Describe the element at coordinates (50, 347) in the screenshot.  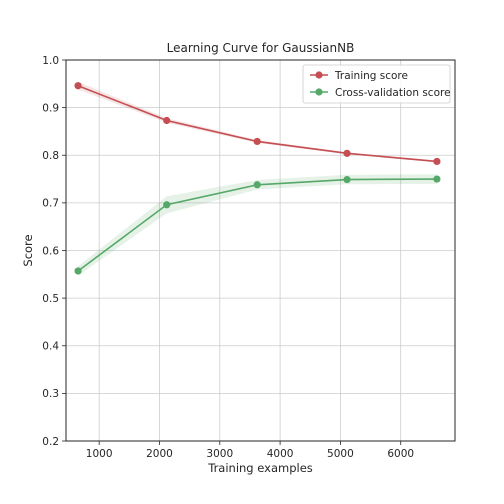
I see `y-tick-label: 0.4` at that location.